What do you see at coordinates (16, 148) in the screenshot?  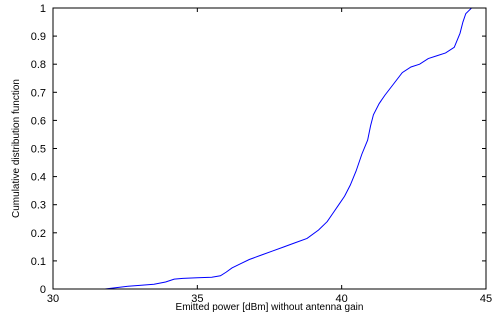 I see `y-axis-label: Cumulative distribution function` at bounding box center [16, 148].